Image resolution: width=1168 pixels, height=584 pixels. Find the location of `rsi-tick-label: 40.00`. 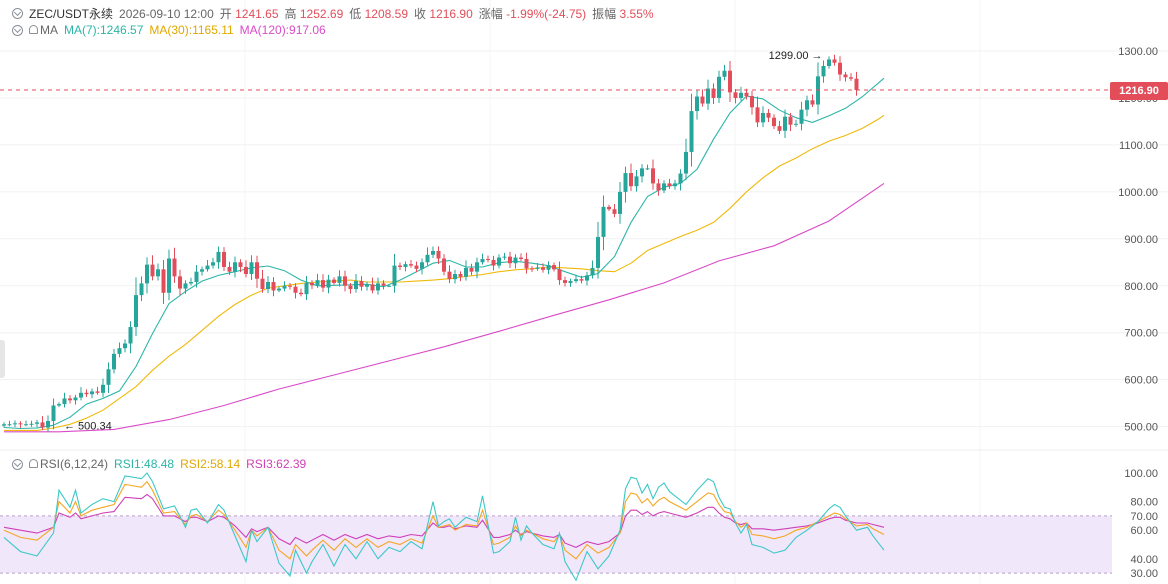

rsi-tick-label: 40.00 is located at coordinates (1144, 560).